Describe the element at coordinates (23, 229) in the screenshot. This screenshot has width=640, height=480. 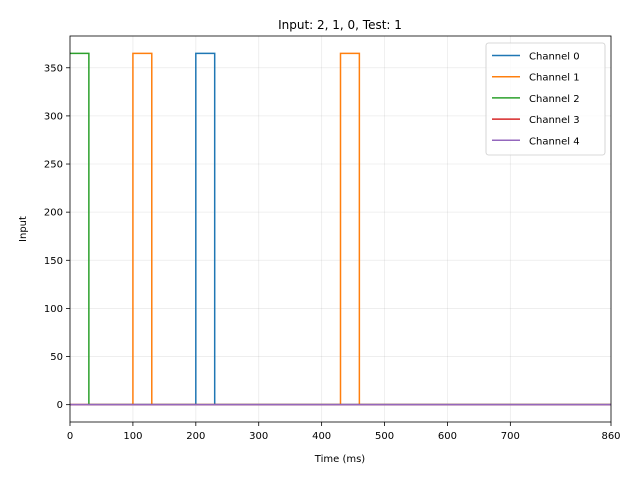
I see `y-axis-label: Input` at that location.